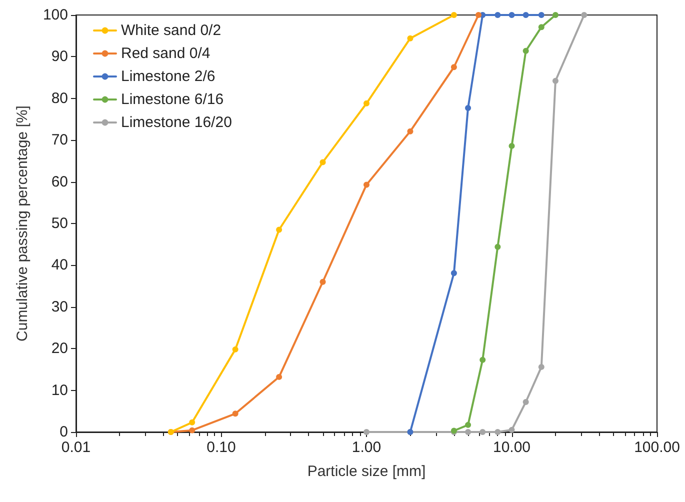  I want to click on y-tick-label: 80, so click(59, 98).